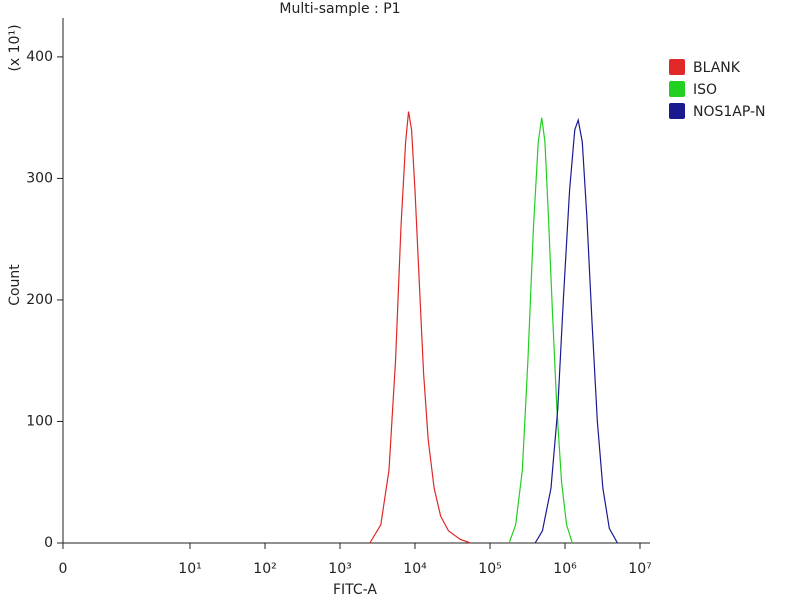 Image resolution: width=800 pixels, height=604 pixels. Describe the element at coordinates (729, 112) in the screenshot. I see `legend-label: NOS1AP-N` at that location.